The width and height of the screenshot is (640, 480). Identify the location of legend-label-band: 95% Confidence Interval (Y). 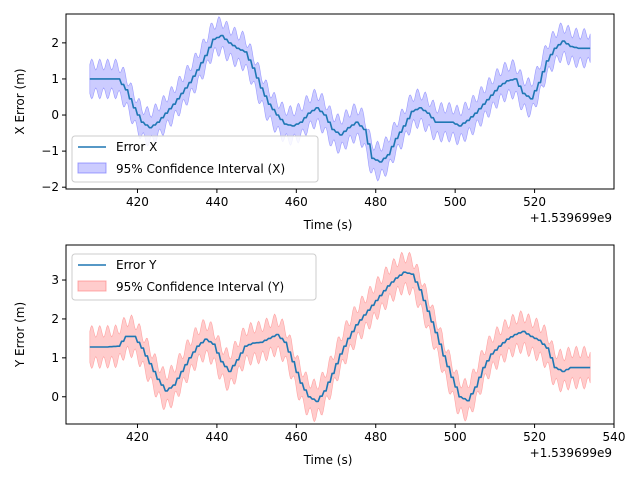
(200, 287).